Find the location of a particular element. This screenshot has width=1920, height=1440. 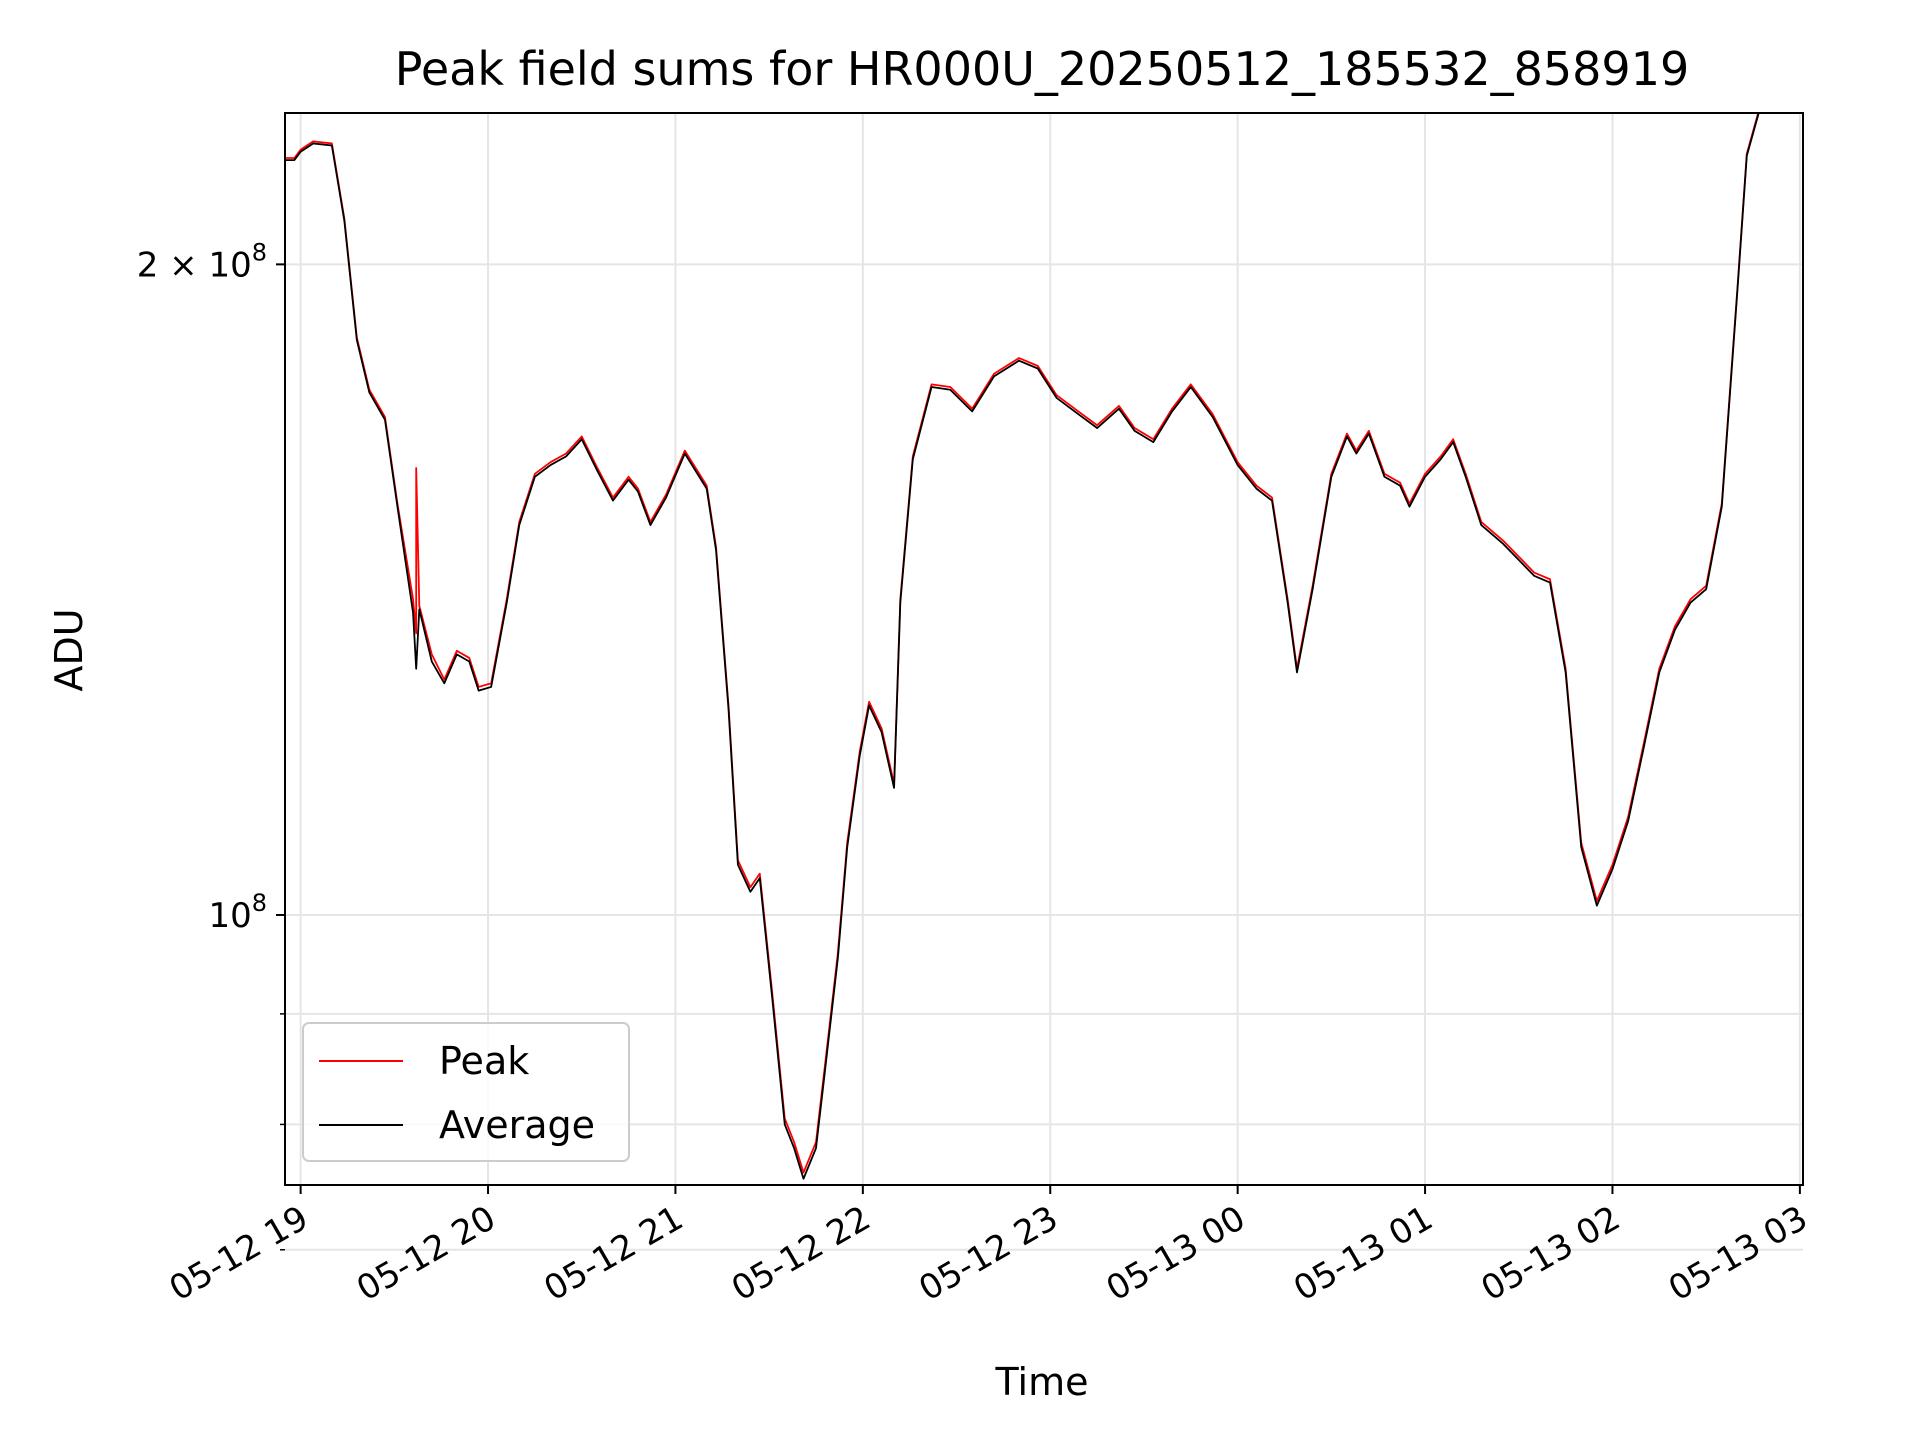

legend: Peak Average is located at coordinates (466, 1092).